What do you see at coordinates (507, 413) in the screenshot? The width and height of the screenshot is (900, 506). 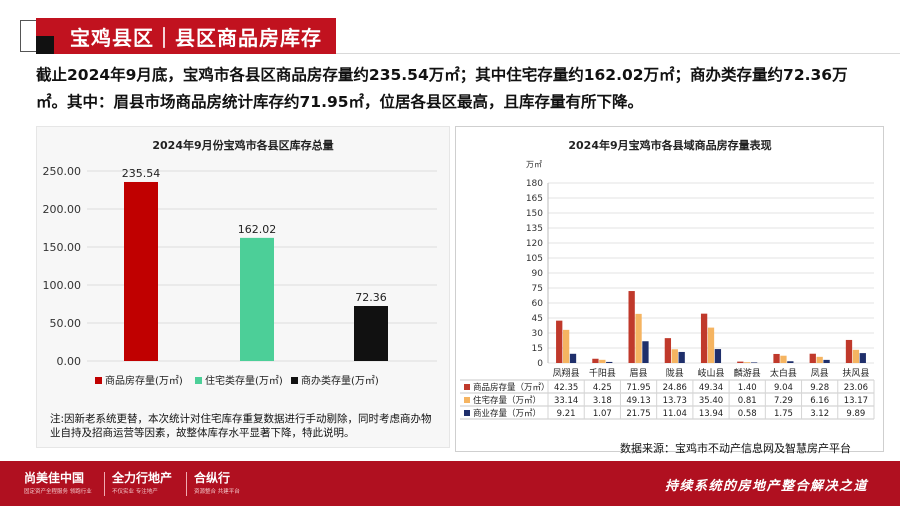 I see `legend-label: 商业存量（万㎡）` at bounding box center [507, 413].